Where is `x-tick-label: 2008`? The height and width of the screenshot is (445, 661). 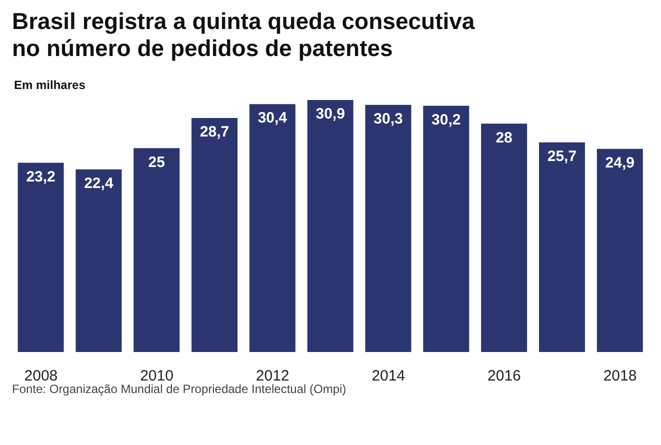 x-tick-label: 2008 is located at coordinates (41, 376).